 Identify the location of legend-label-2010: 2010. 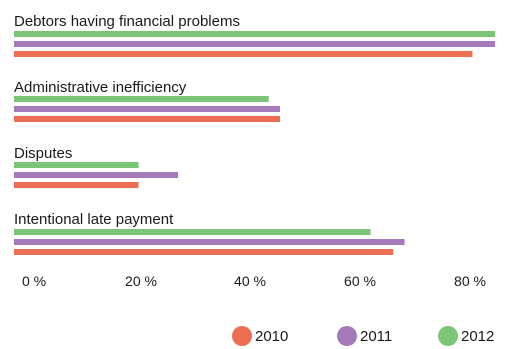
(272, 336).